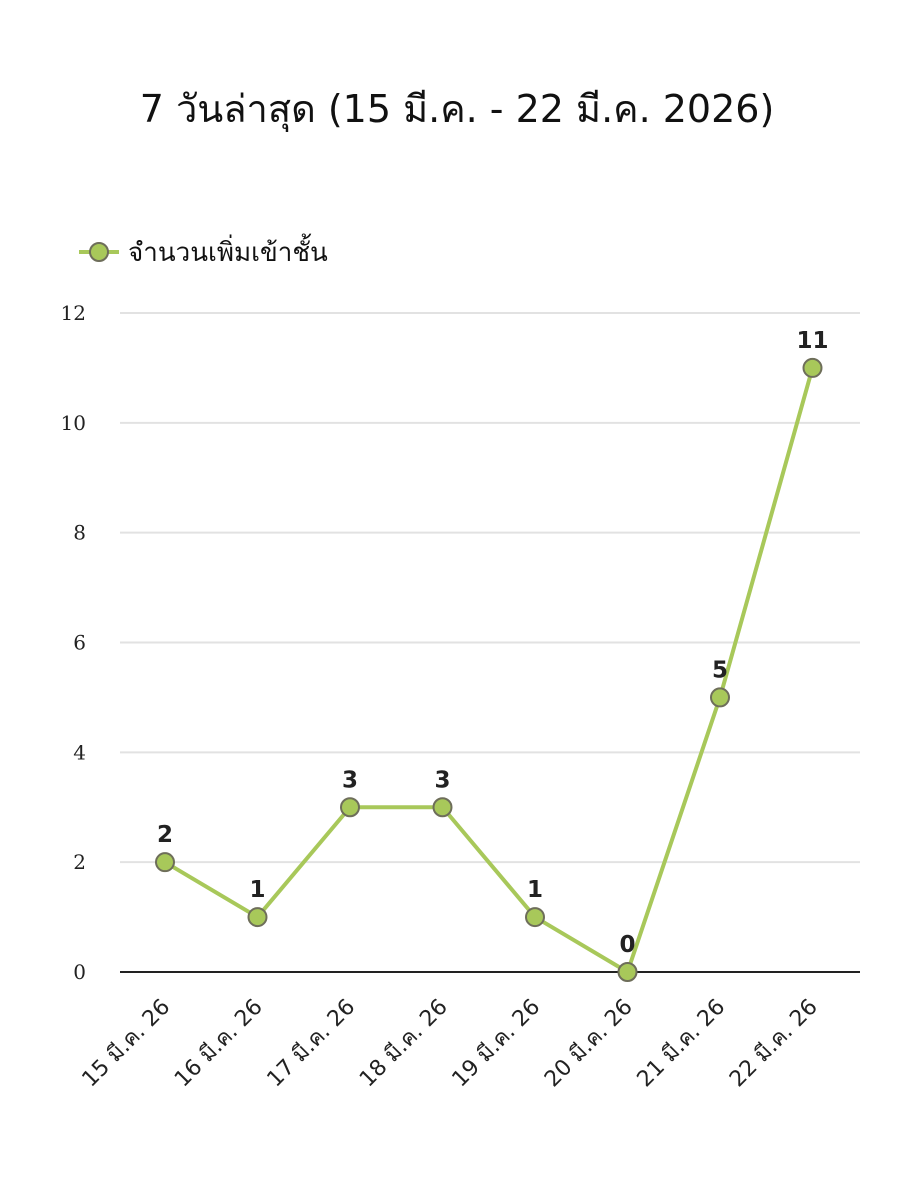 The width and height of the screenshot is (914, 1200). What do you see at coordinates (79, 643) in the screenshot?
I see `y-tick-label: 6` at bounding box center [79, 643].